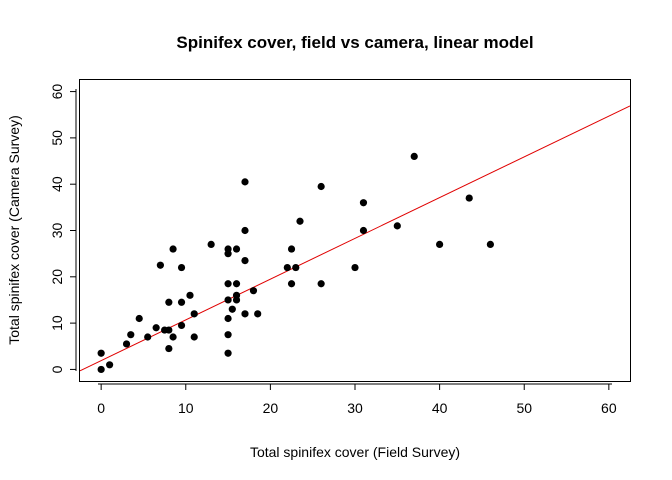 This screenshot has width=672, height=480. I want to click on y-tick-label: 60, so click(57, 92).